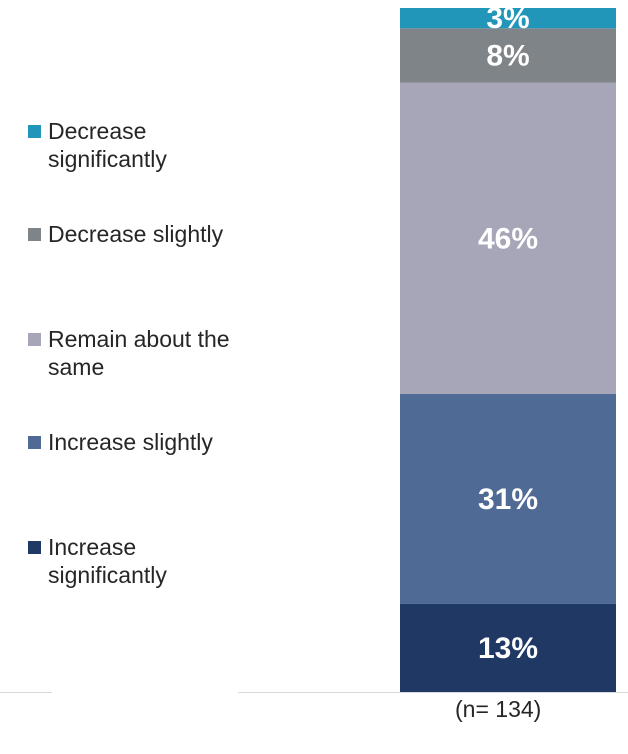  I want to click on data-label-increase-significantly: 13%, so click(508, 648).